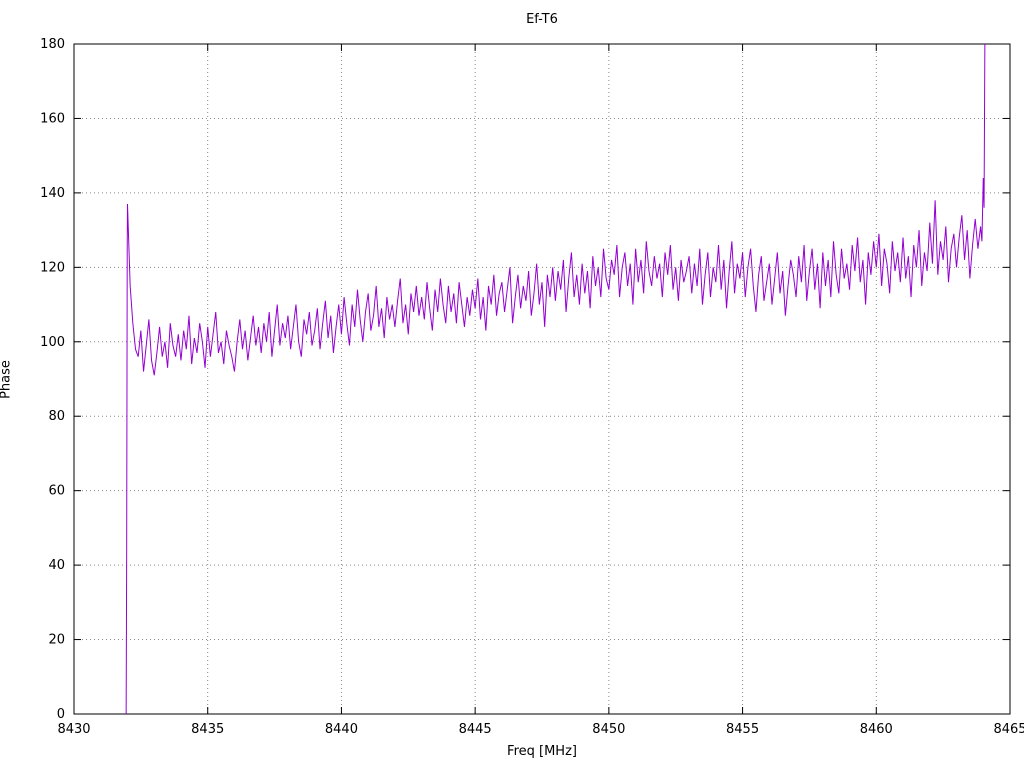 The height and width of the screenshot is (768, 1024). What do you see at coordinates (608, 729) in the screenshot?
I see `x-tick-label: 8450` at bounding box center [608, 729].